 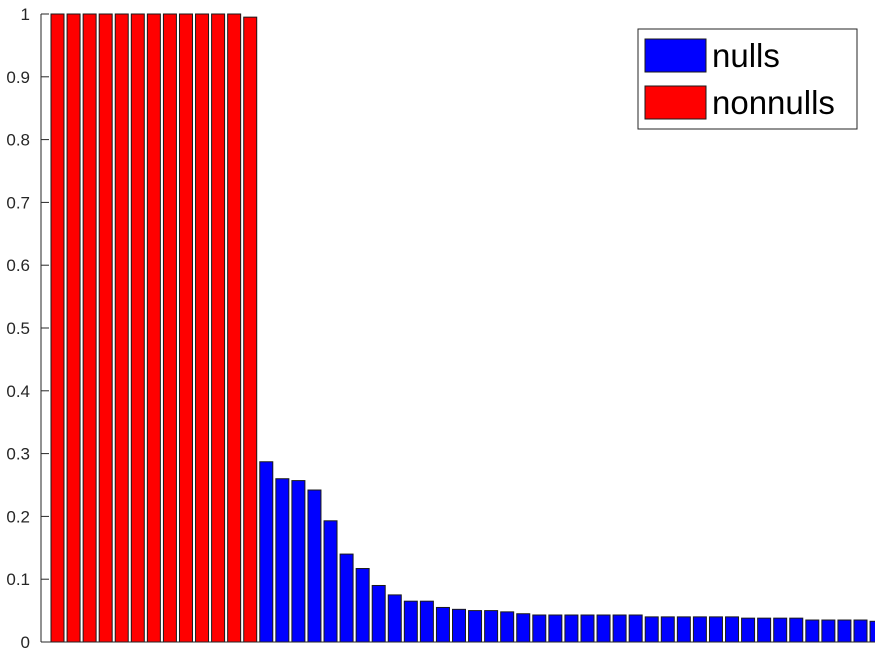 What do you see at coordinates (18, 454) in the screenshot?
I see `y-tick-label-3: 0.3` at bounding box center [18, 454].